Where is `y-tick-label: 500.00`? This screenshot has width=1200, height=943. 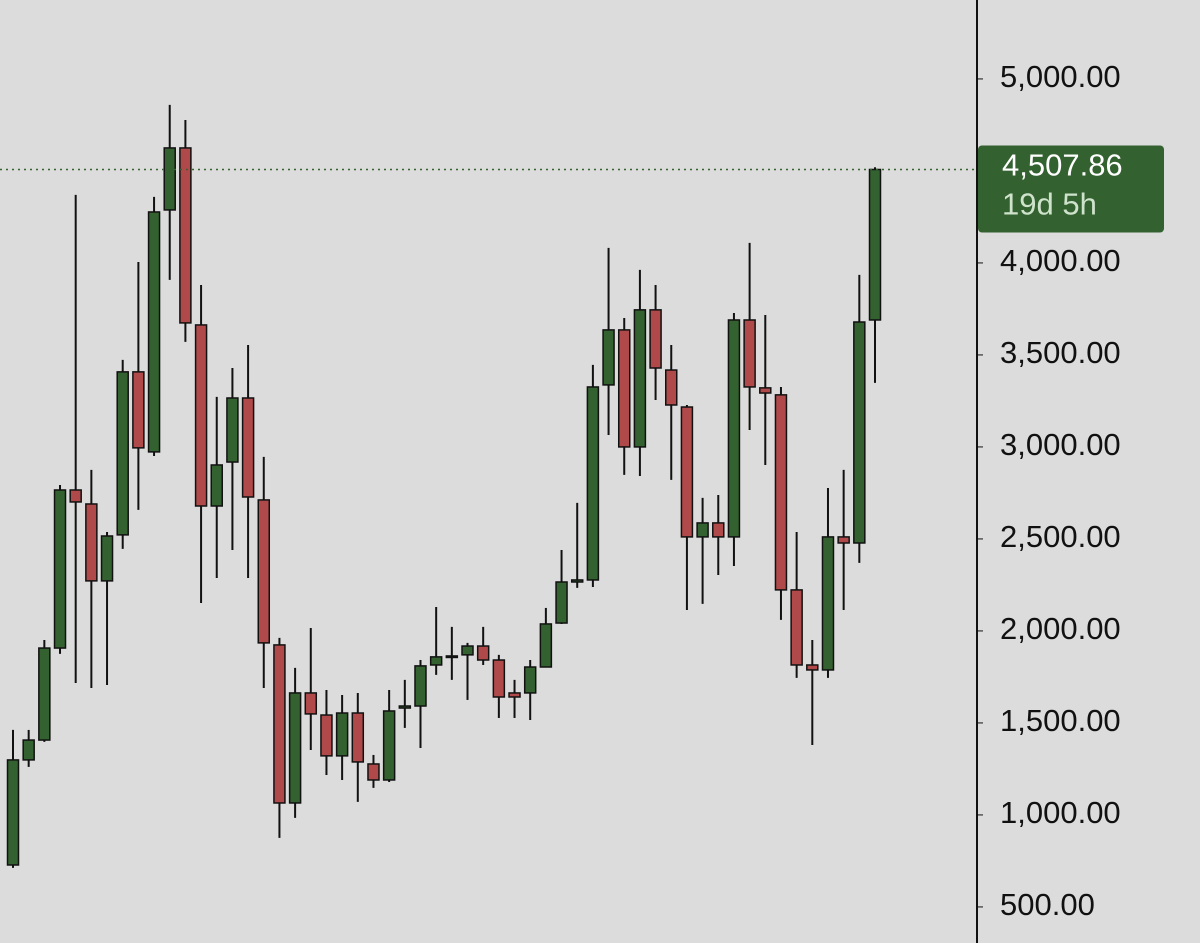
y-tick-label: 500.00 is located at coordinates (1047, 904).